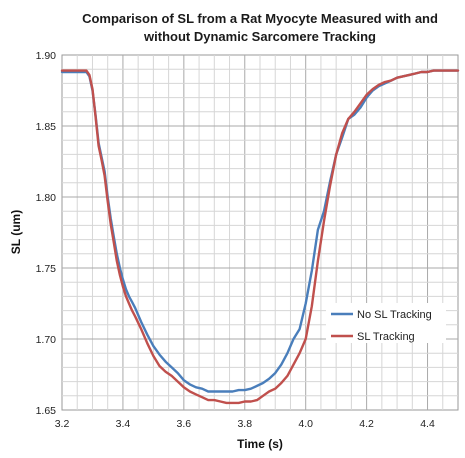  Describe the element at coordinates (16, 232) in the screenshot. I see `y-axis-label: SL (um)` at that location.